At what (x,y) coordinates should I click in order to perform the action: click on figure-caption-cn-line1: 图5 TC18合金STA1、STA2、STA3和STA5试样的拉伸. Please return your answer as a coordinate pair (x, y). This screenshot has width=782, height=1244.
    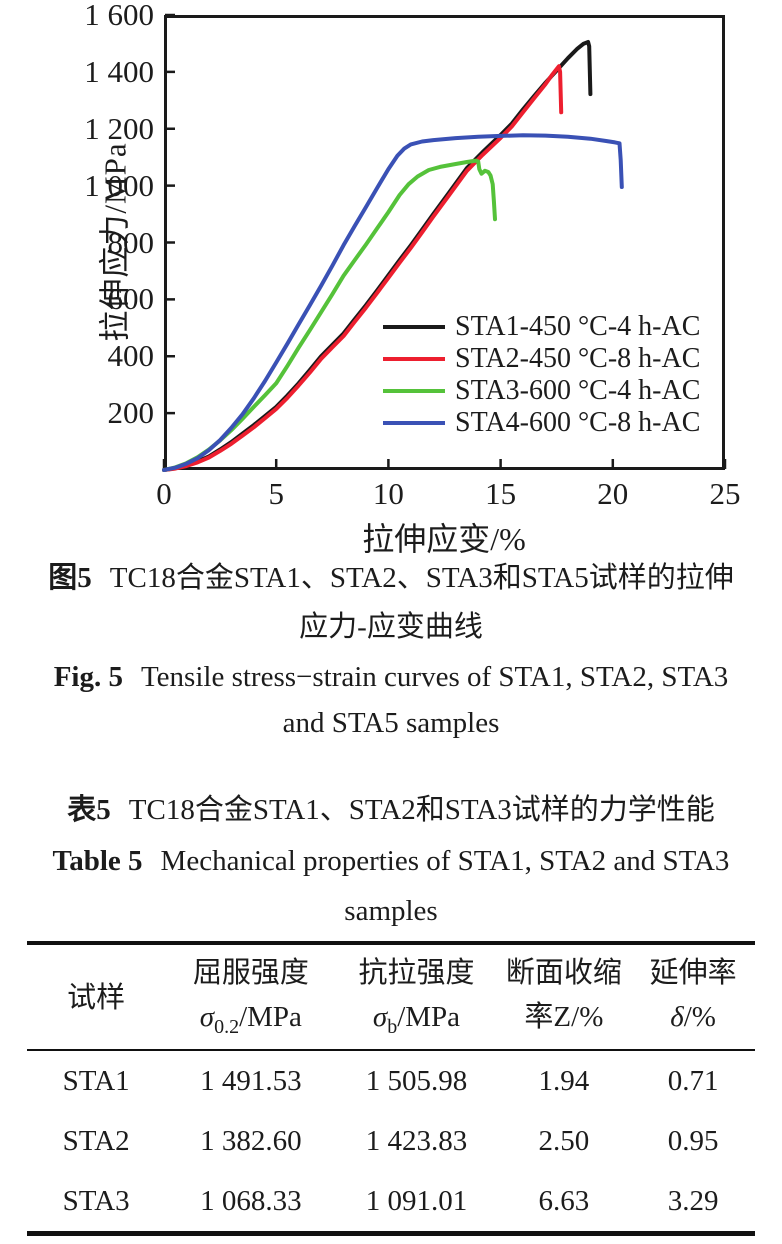
    Looking at the image, I should click on (391, 578).